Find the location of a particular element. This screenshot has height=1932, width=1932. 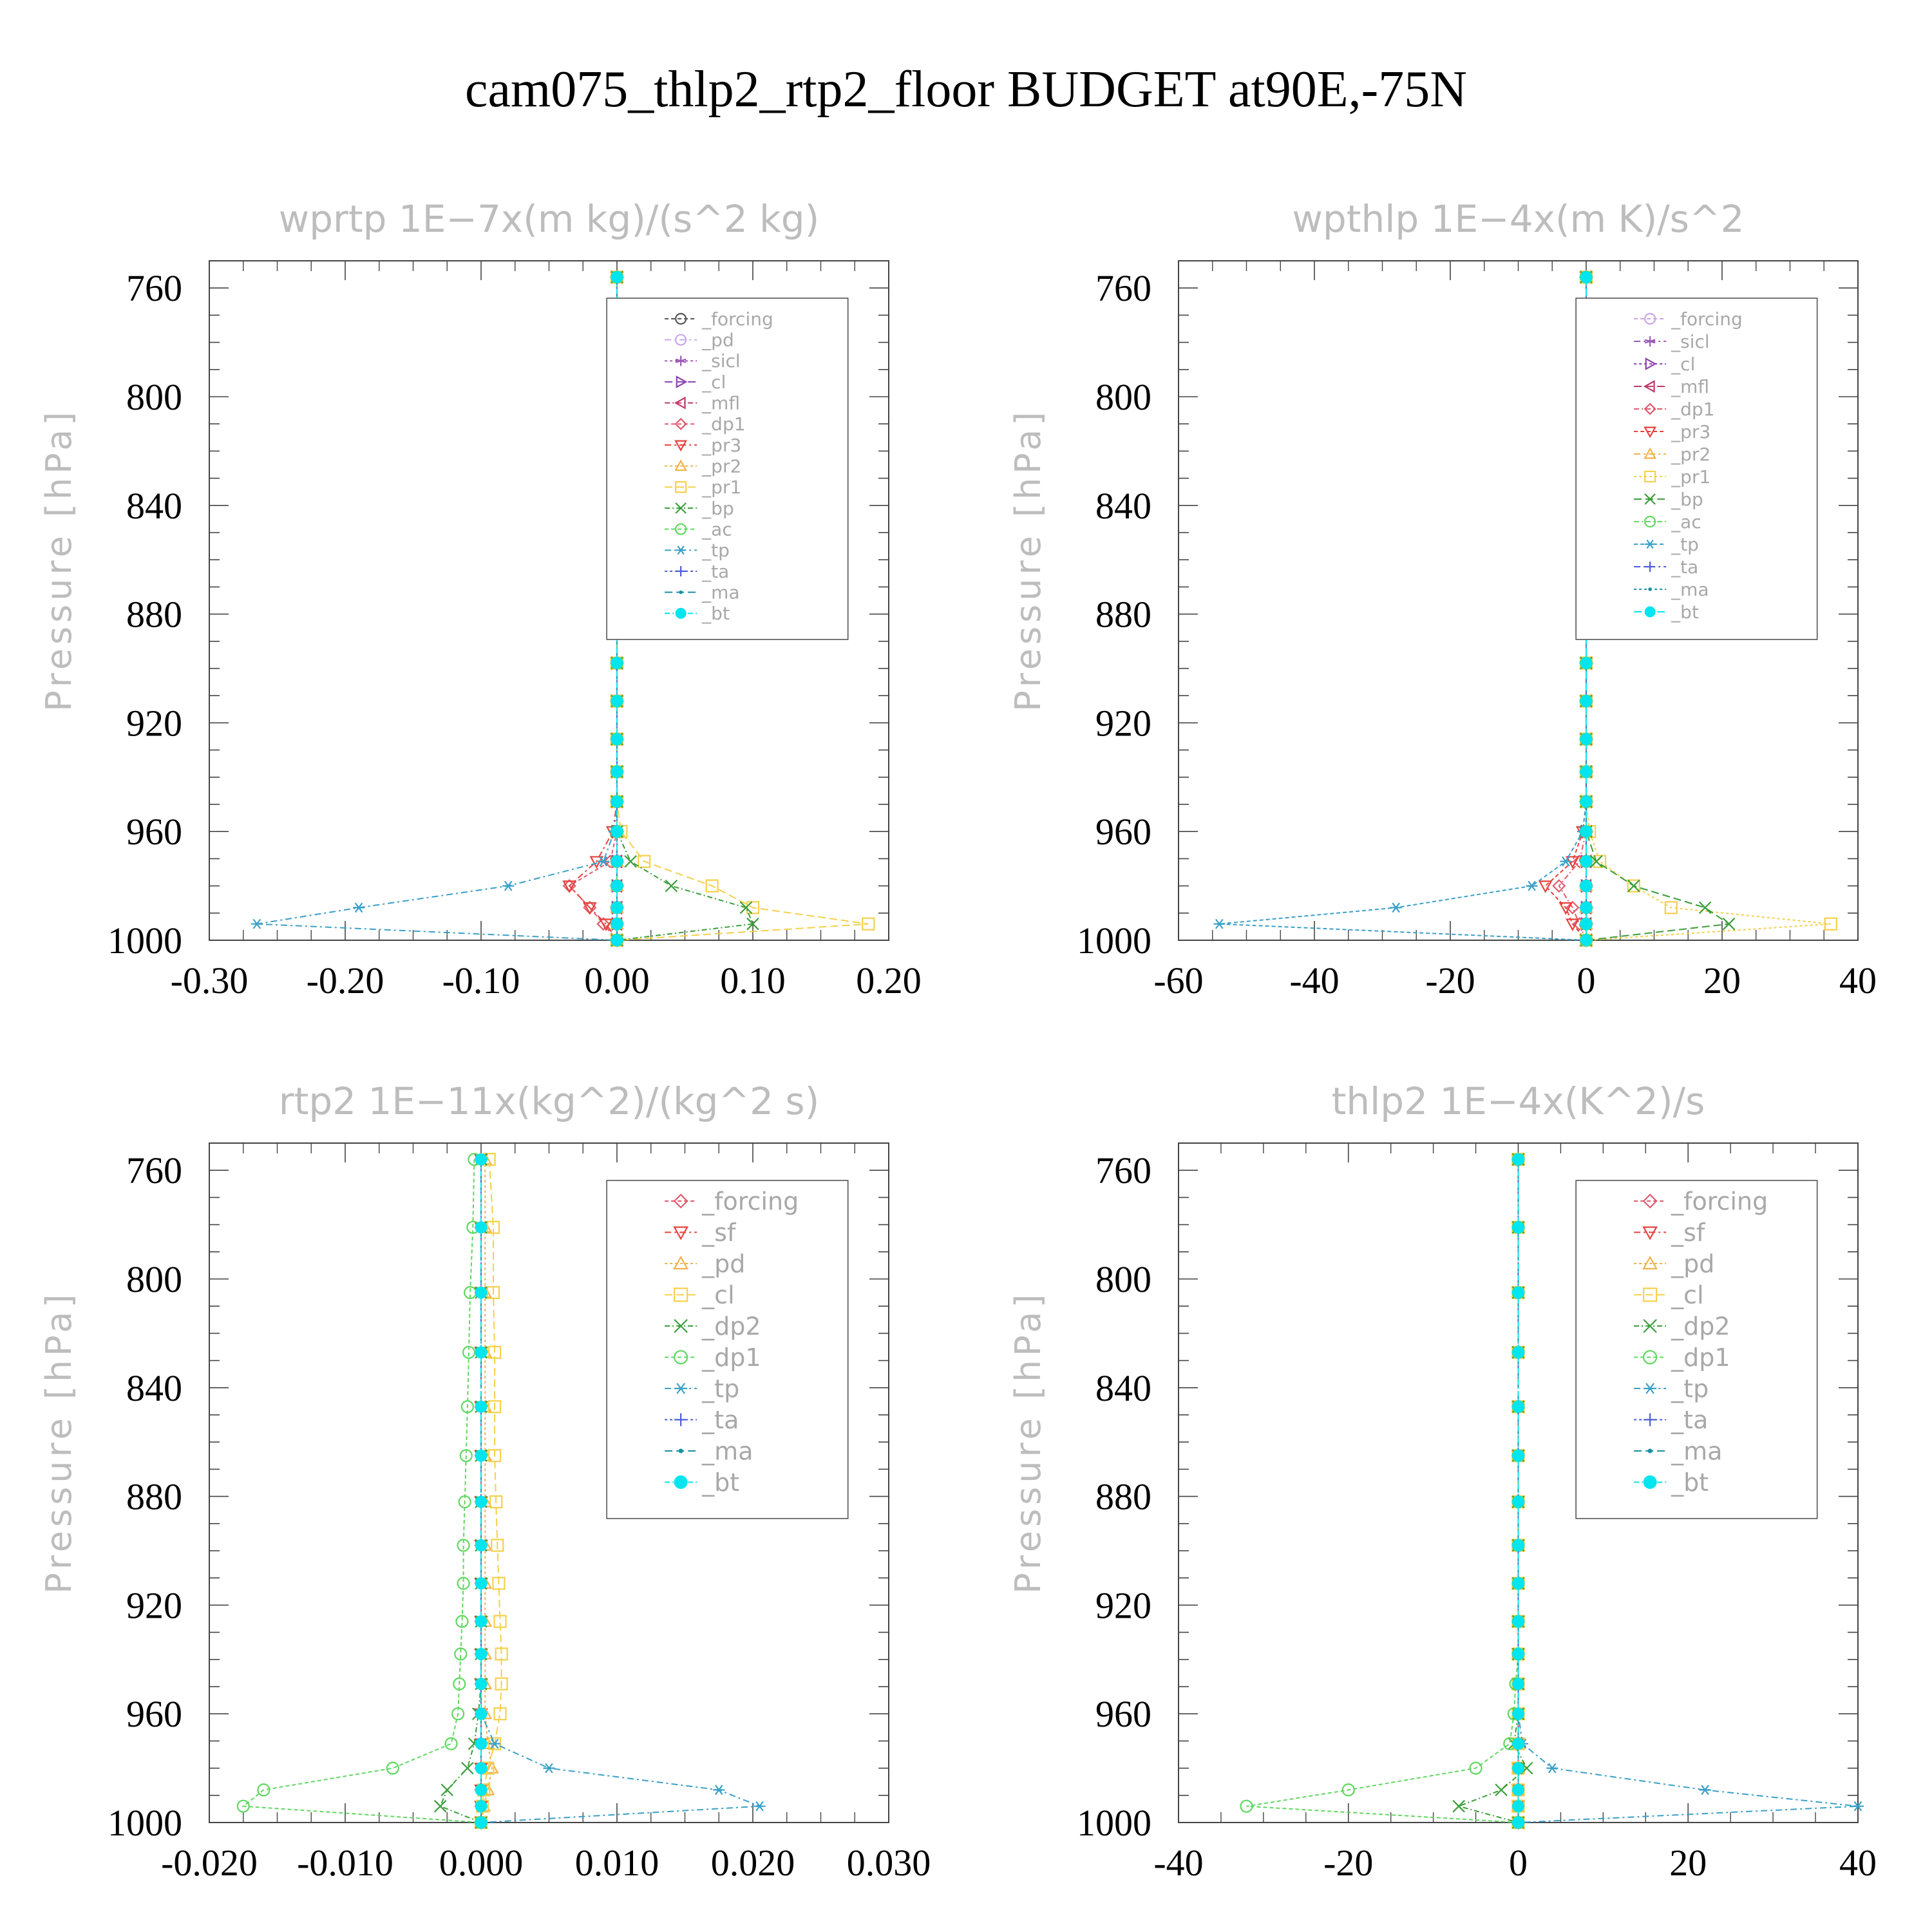

point-pr1 is located at coordinates (1600, 861).